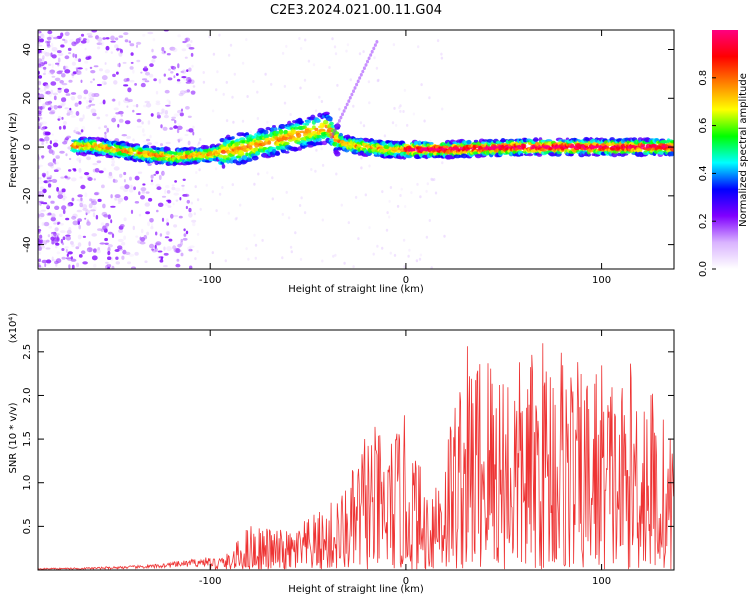 The image size is (750, 600). I want to click on y-tick-label: 40, so click(27, 49).